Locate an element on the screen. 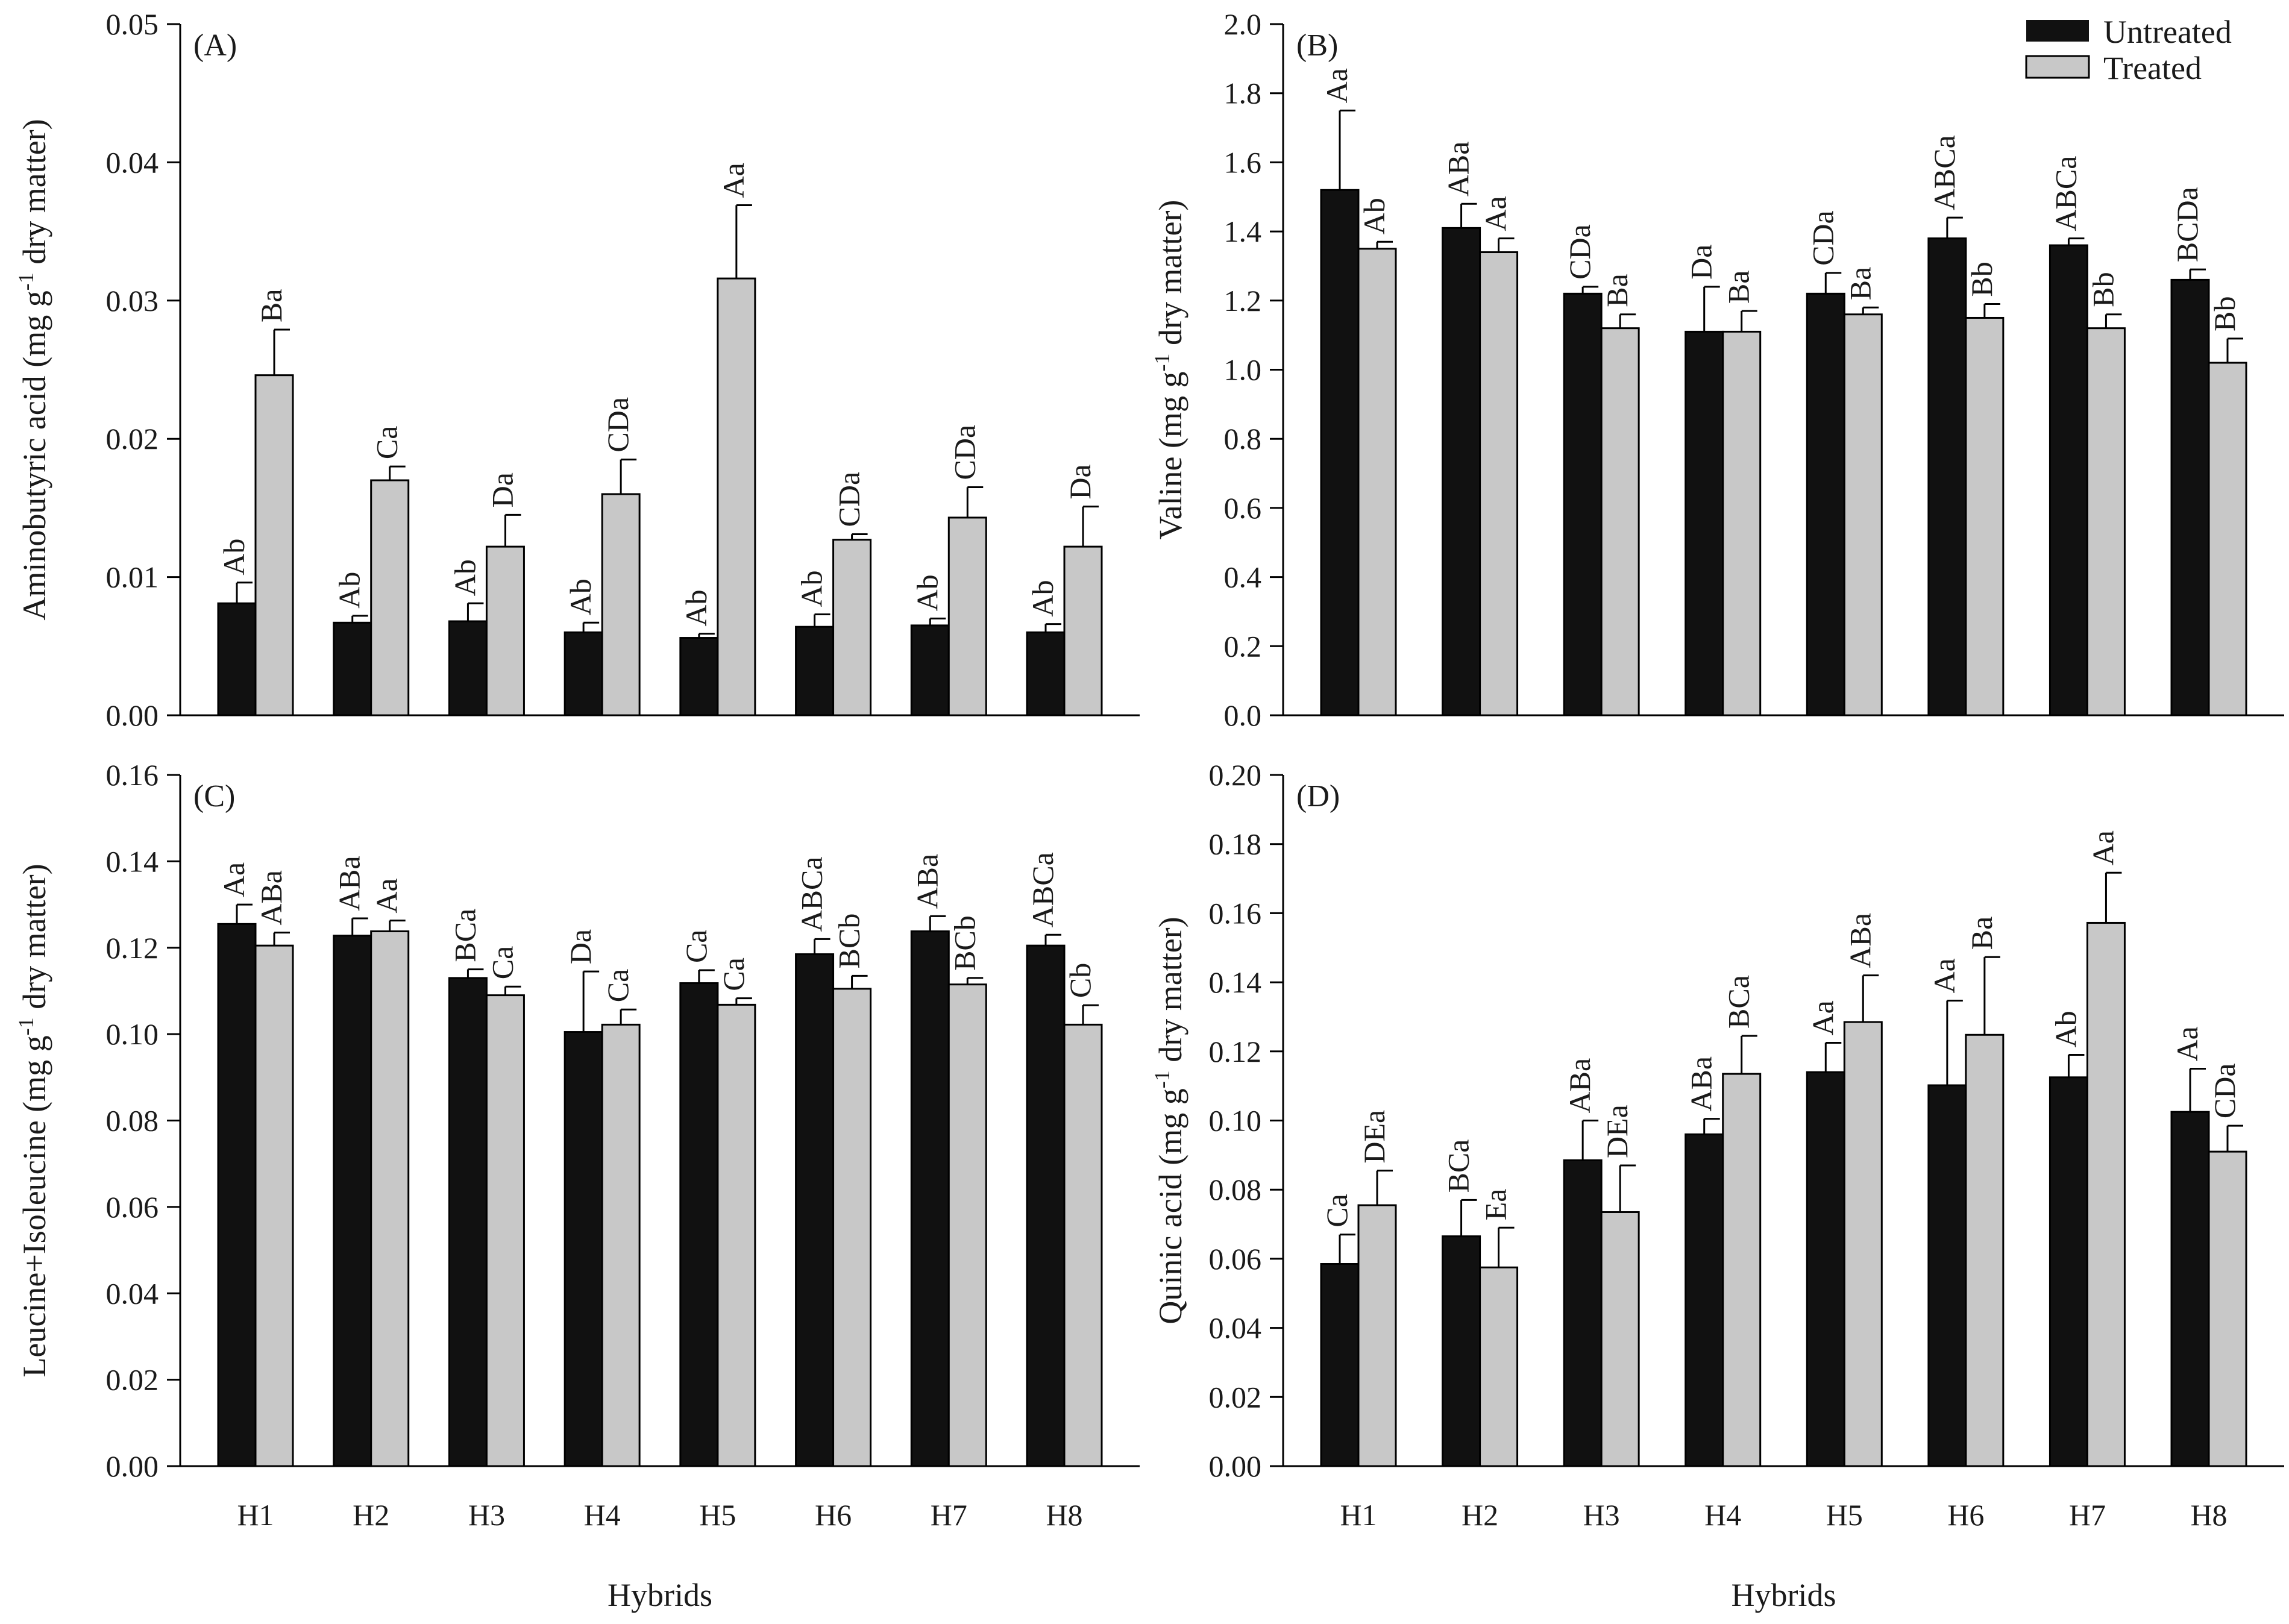 The height and width of the screenshot is (1624, 2289). significance-label: DEa is located at coordinates (1617, 1131).